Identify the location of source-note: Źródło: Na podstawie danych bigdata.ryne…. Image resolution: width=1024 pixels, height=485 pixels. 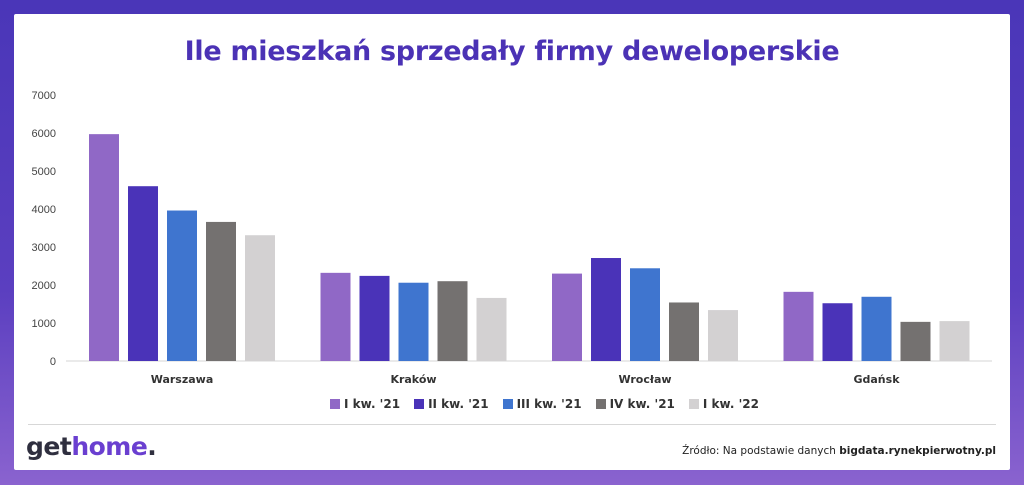
(839, 451).